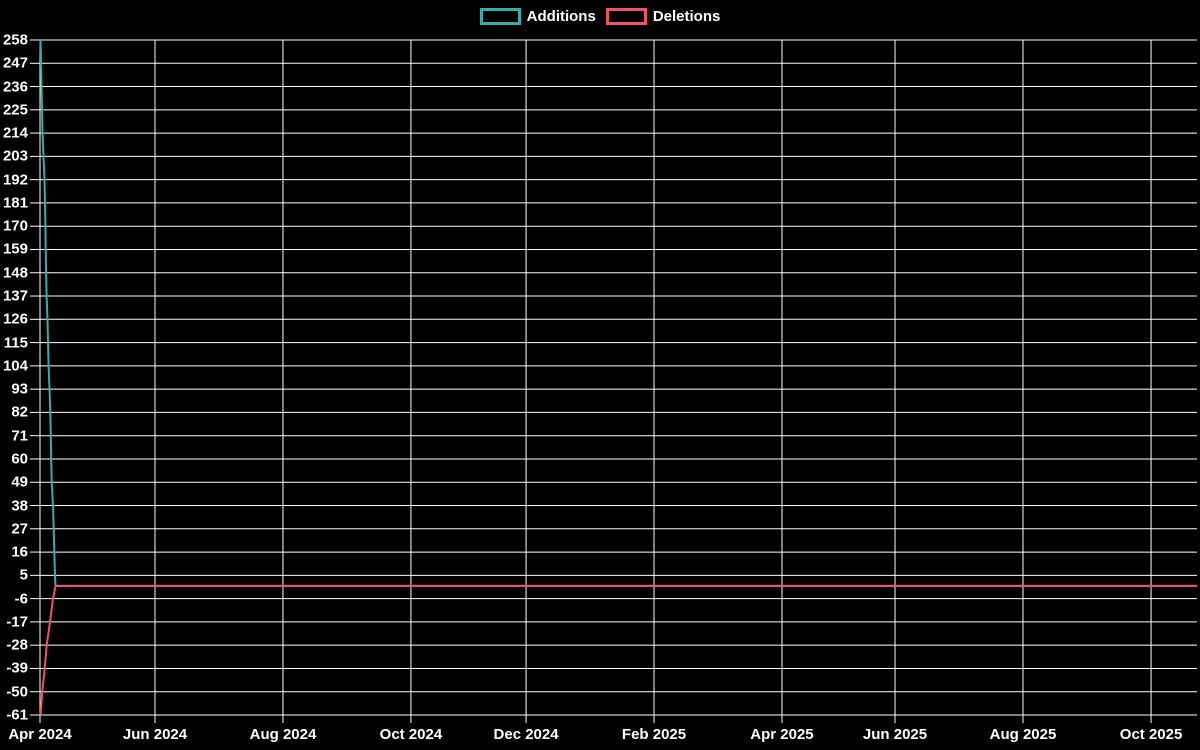  What do you see at coordinates (15, 87) in the screenshot?
I see `y-tick-label: 236` at bounding box center [15, 87].